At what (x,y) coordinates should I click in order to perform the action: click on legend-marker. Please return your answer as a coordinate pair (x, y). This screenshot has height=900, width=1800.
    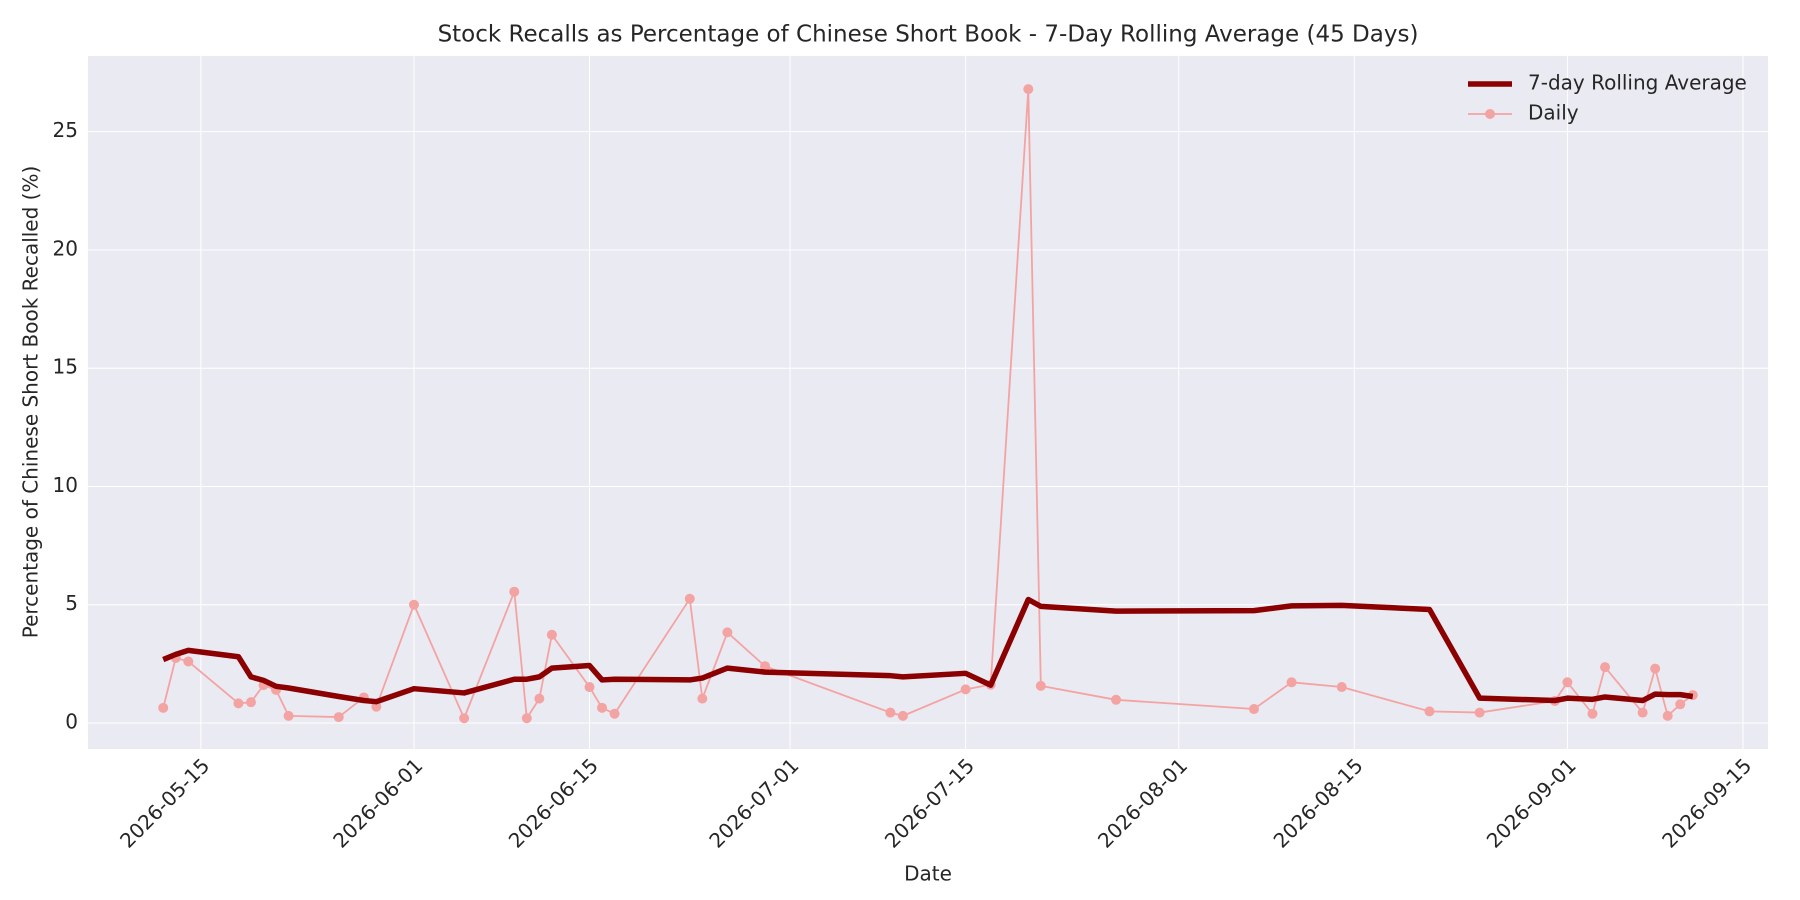
    Looking at the image, I should click on (1490, 114).